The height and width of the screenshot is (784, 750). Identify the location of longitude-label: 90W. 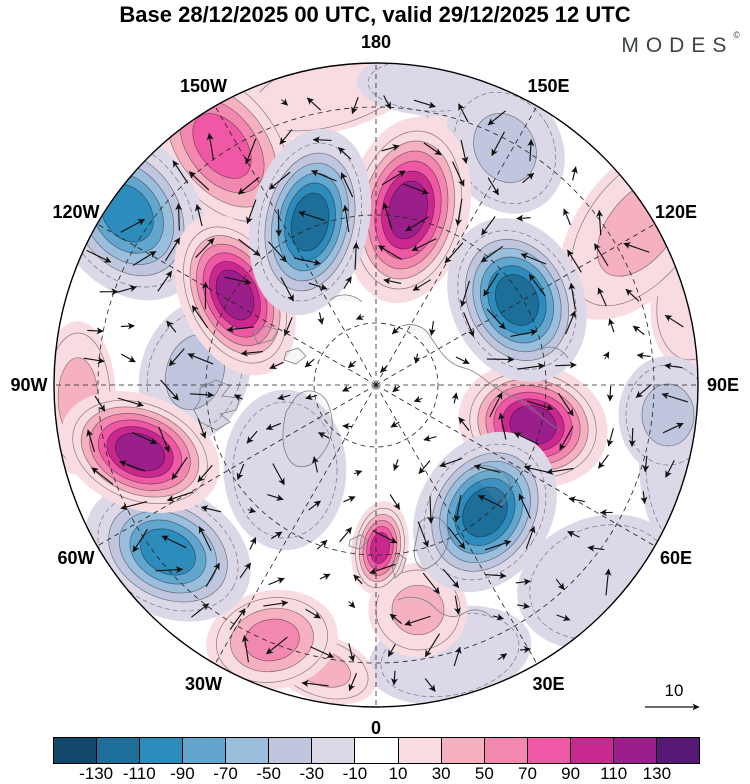
(28, 385).